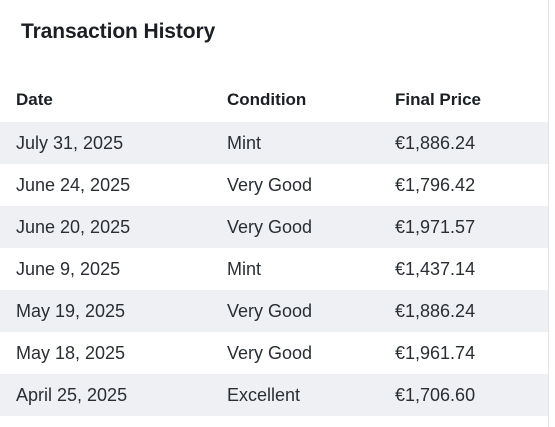 The height and width of the screenshot is (427, 555). What do you see at coordinates (435, 268) in the screenshot?
I see `cell-final-price: €1,437.14` at bounding box center [435, 268].